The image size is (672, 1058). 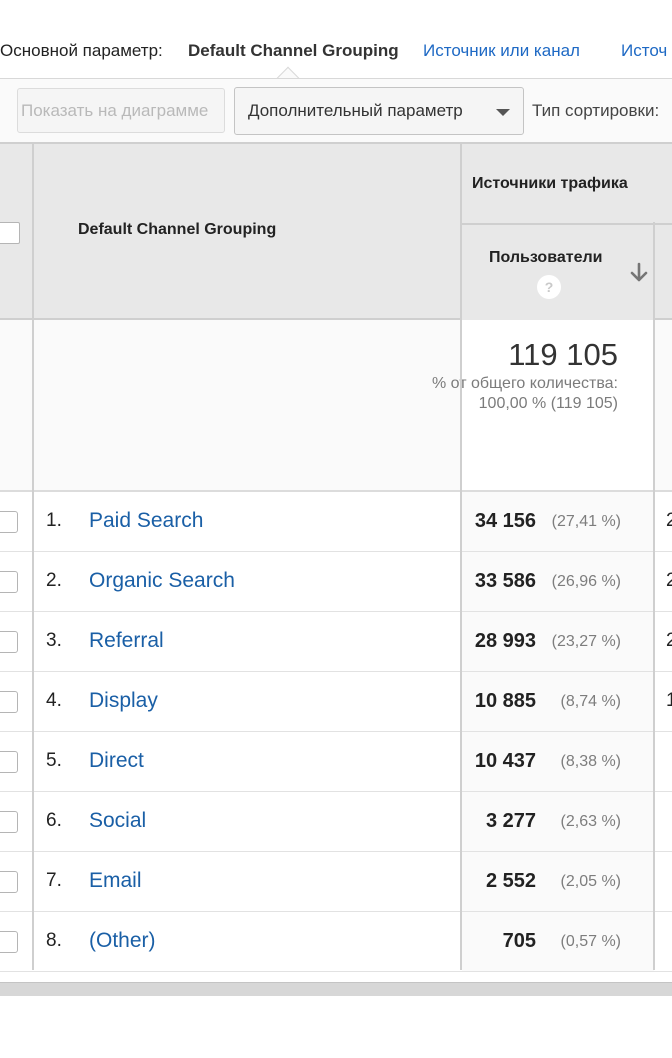 What do you see at coordinates (510, 821) in the screenshot?
I see `users-value: 3 277` at bounding box center [510, 821].